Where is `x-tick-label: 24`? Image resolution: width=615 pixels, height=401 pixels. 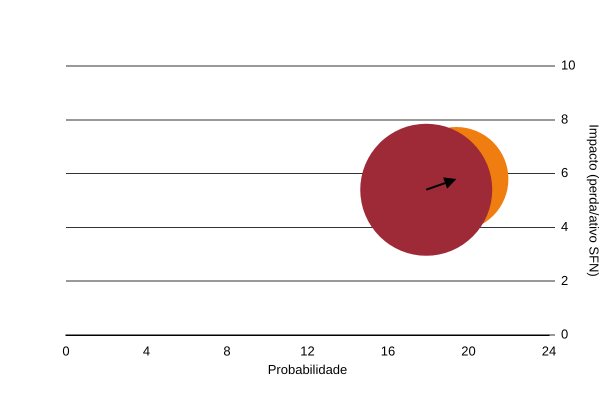
x-tick-label: 24 is located at coordinates (549, 350).